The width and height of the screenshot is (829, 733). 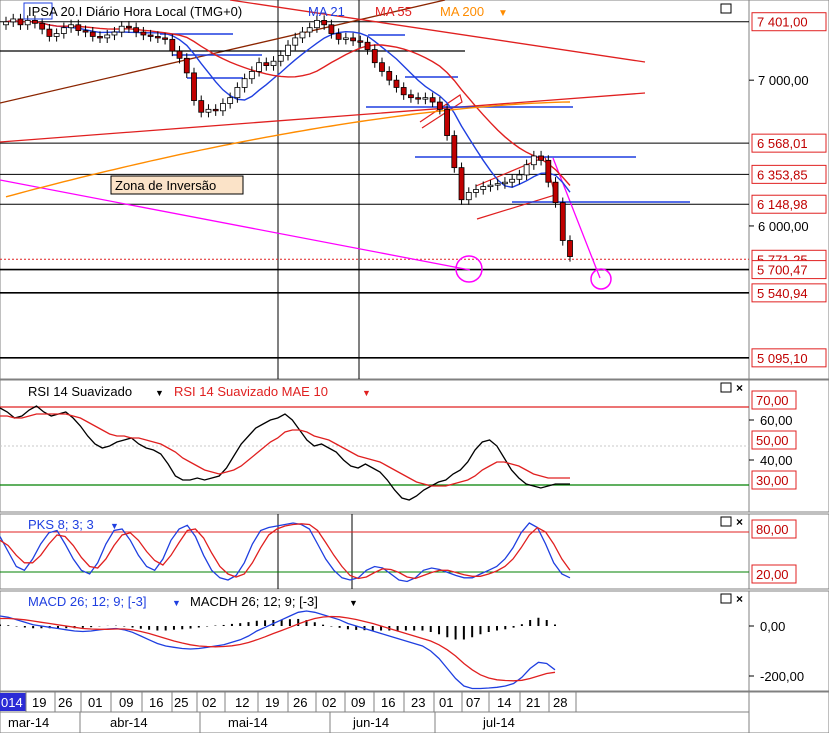 What do you see at coordinates (772, 529) in the screenshot?
I see `pks-tag: 80,00` at bounding box center [772, 529].